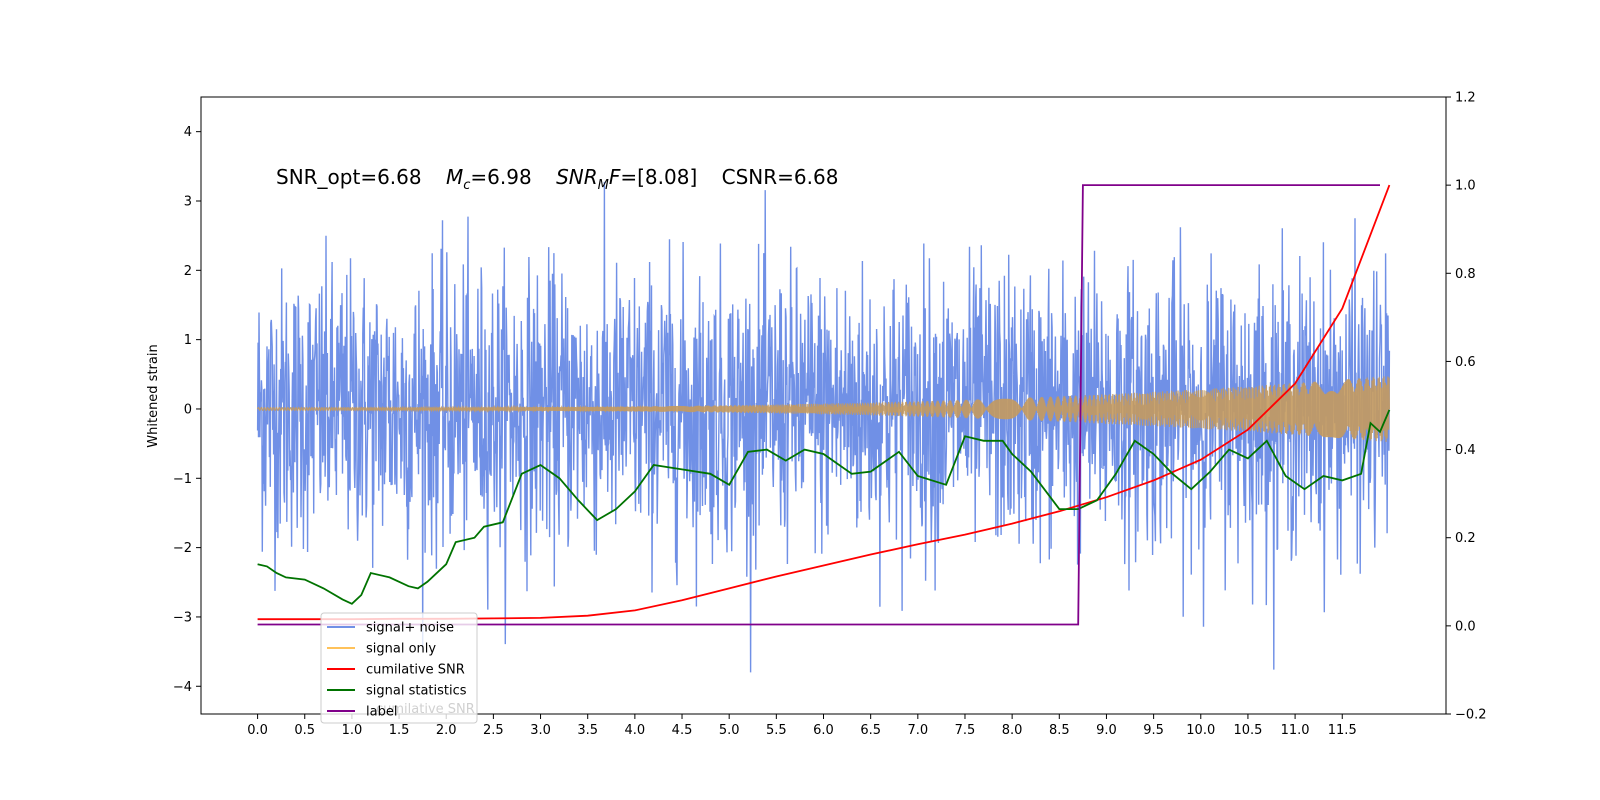 This screenshot has height=800, width=1600. I want to click on y2-tick-label: 0.6, so click(1465, 362).